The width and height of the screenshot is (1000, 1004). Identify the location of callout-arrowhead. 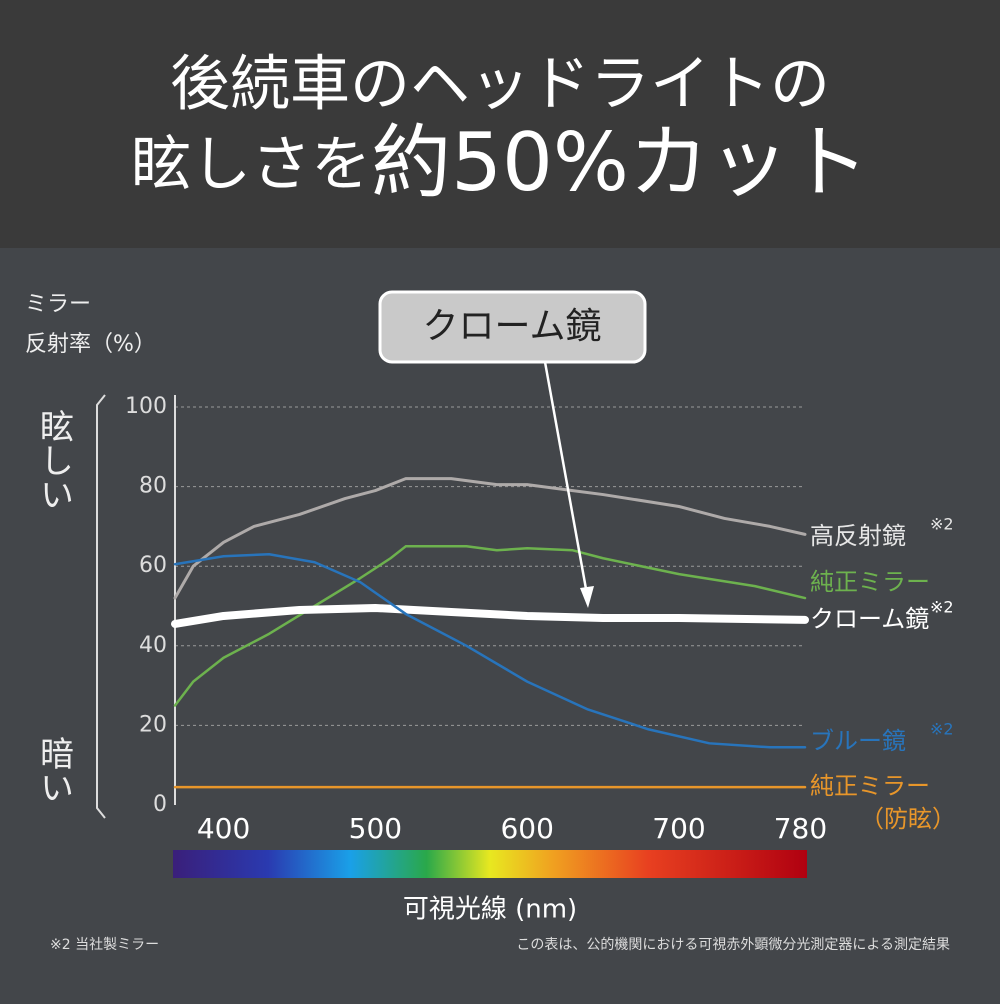
(587, 597).